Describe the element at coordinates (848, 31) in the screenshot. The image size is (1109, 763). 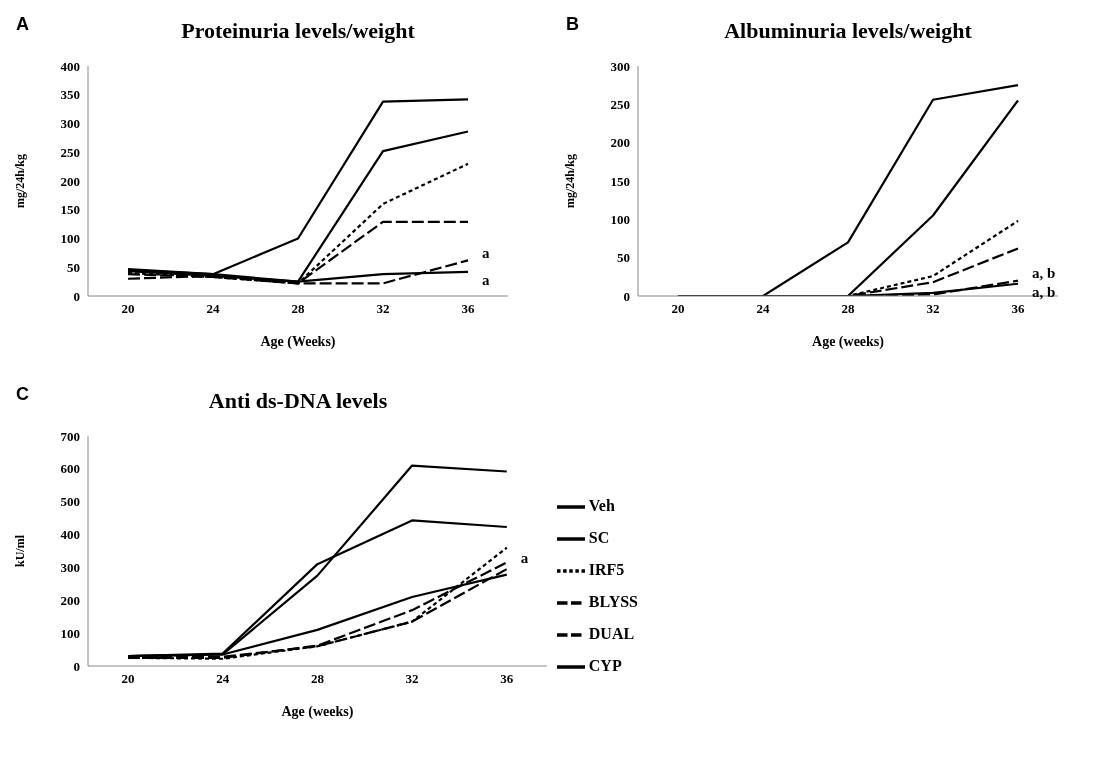
I see `chart-title: Albuminuria levels/weight` at that location.